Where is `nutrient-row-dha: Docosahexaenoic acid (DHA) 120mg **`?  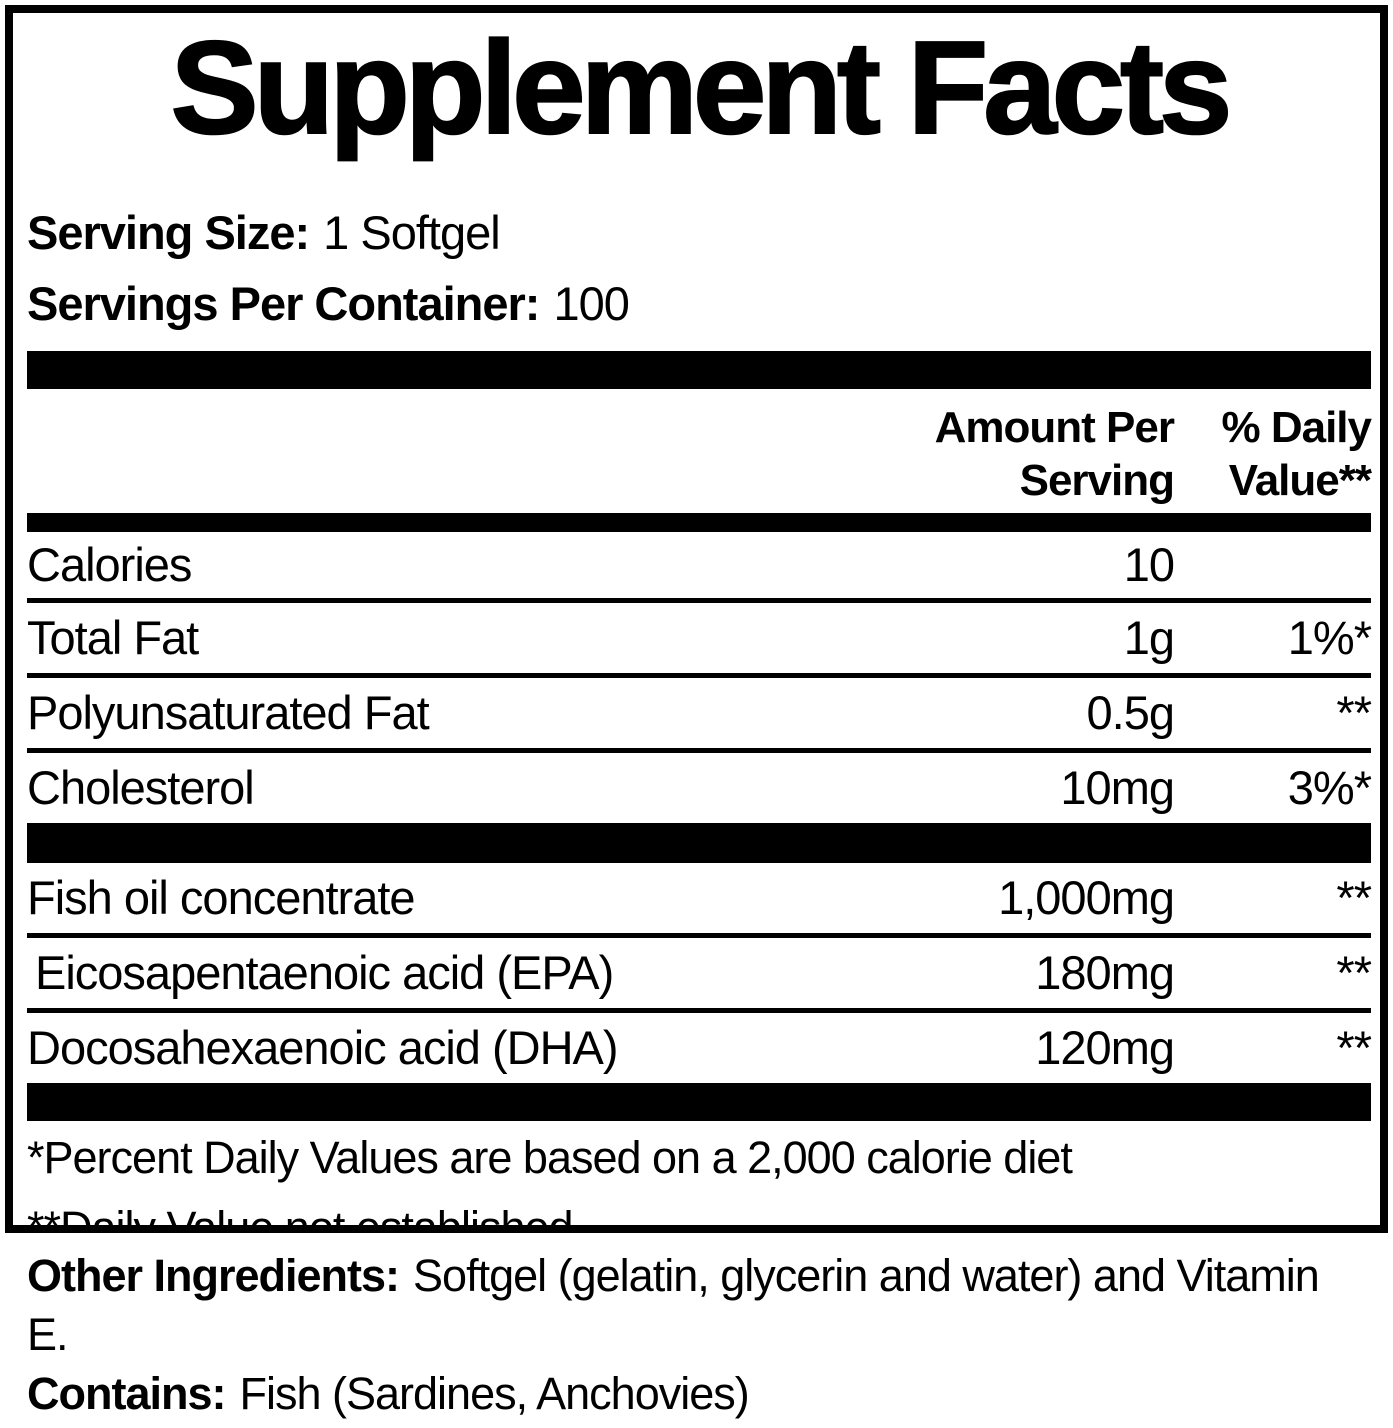
nutrient-row-dha: Docosahexaenoic acid (DHA) 120mg ** is located at coordinates (699, 1048).